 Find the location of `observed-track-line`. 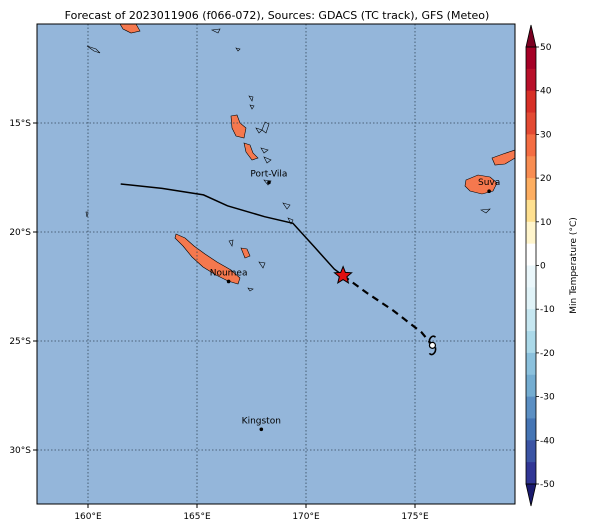

observed-track-line is located at coordinates (232, 230).